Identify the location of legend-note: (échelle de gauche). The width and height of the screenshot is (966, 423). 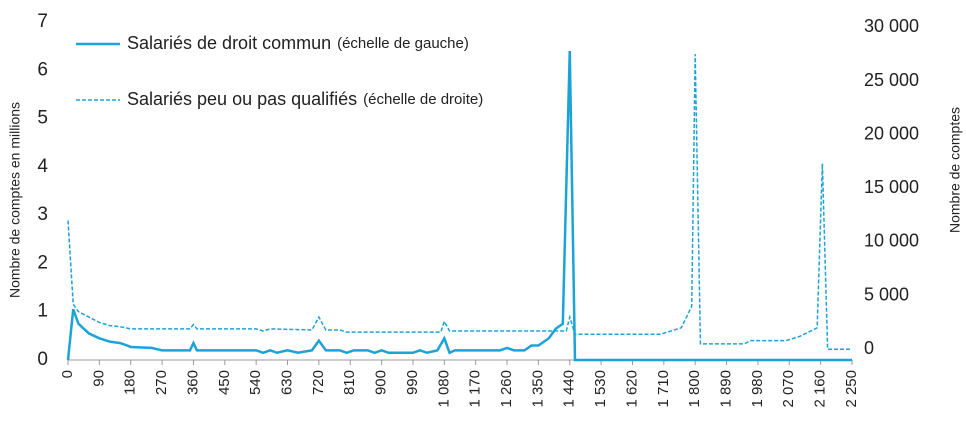
(403, 43).